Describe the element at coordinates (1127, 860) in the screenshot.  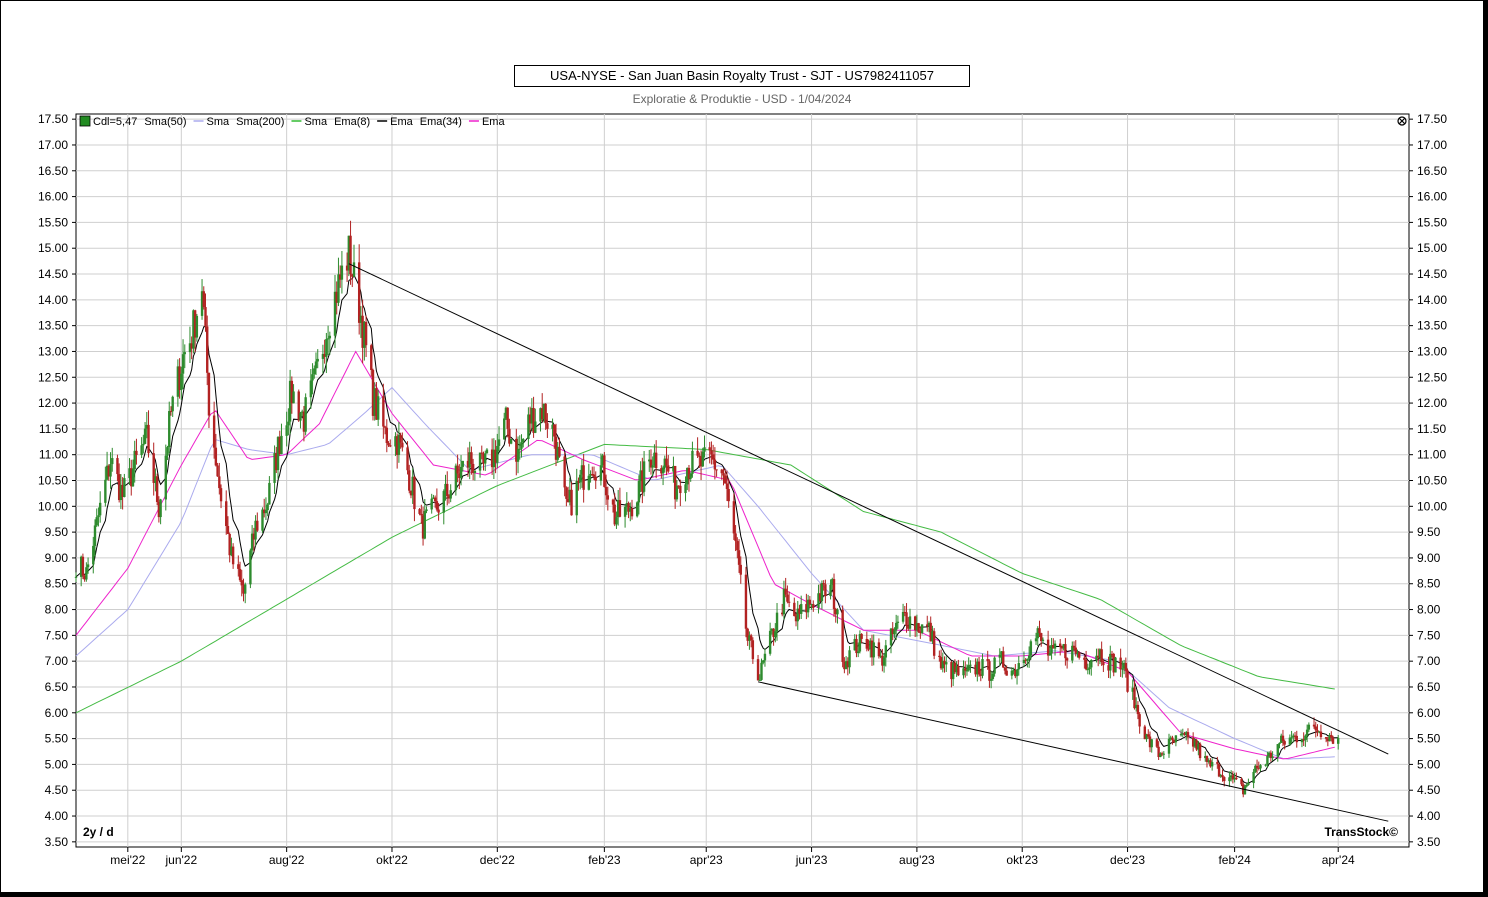
I see `x-tick-label: dec'23` at that location.